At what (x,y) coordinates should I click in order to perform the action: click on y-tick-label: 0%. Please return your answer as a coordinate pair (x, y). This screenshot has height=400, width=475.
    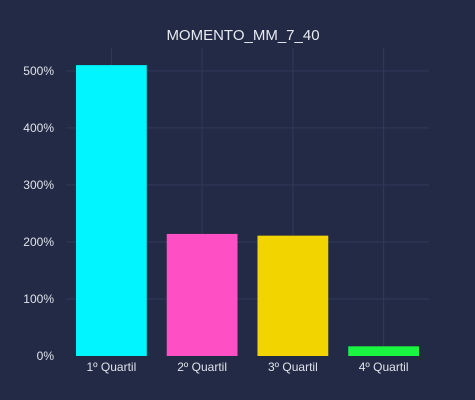
    Looking at the image, I should click on (46, 356).